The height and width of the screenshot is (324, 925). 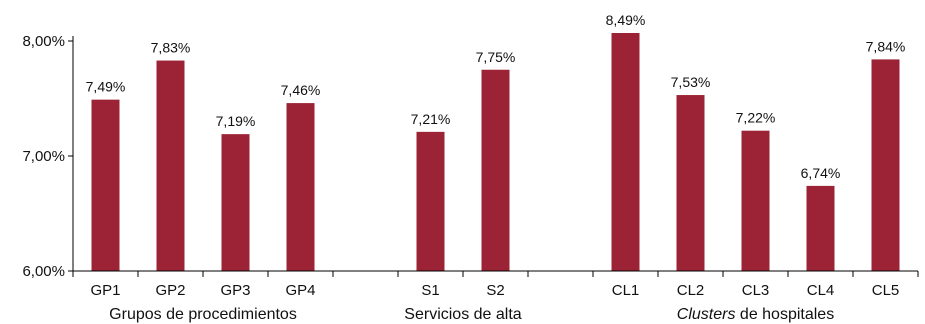 I want to click on group-label: Grupos de procedimientos, so click(x=203, y=314).